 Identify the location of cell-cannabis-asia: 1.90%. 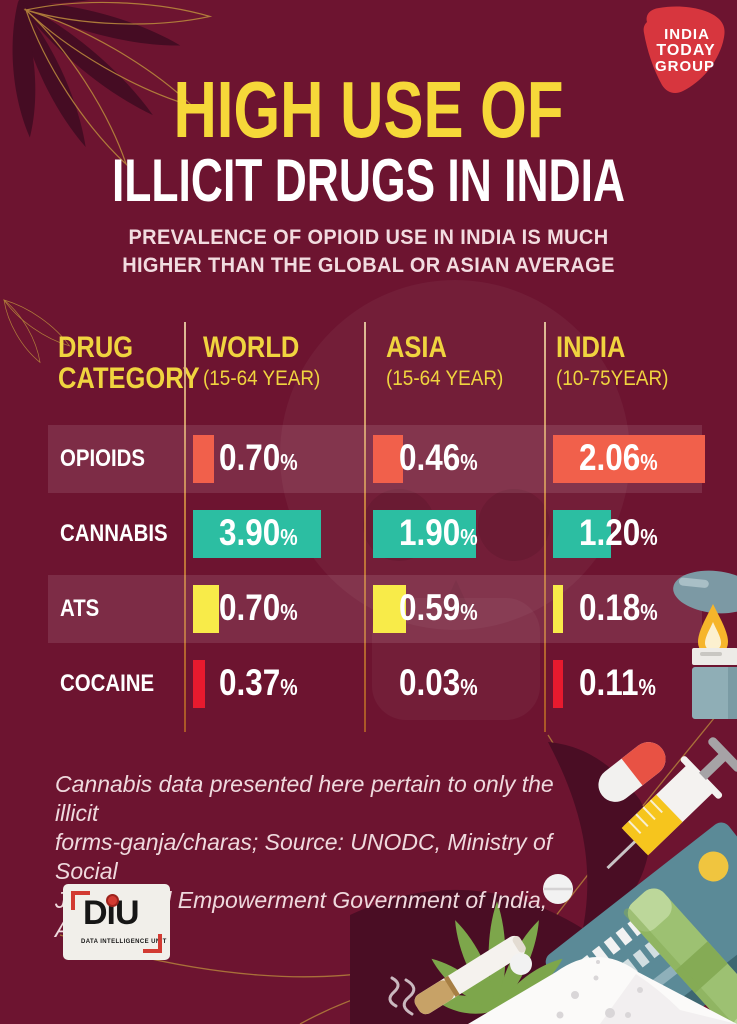
(454, 534).